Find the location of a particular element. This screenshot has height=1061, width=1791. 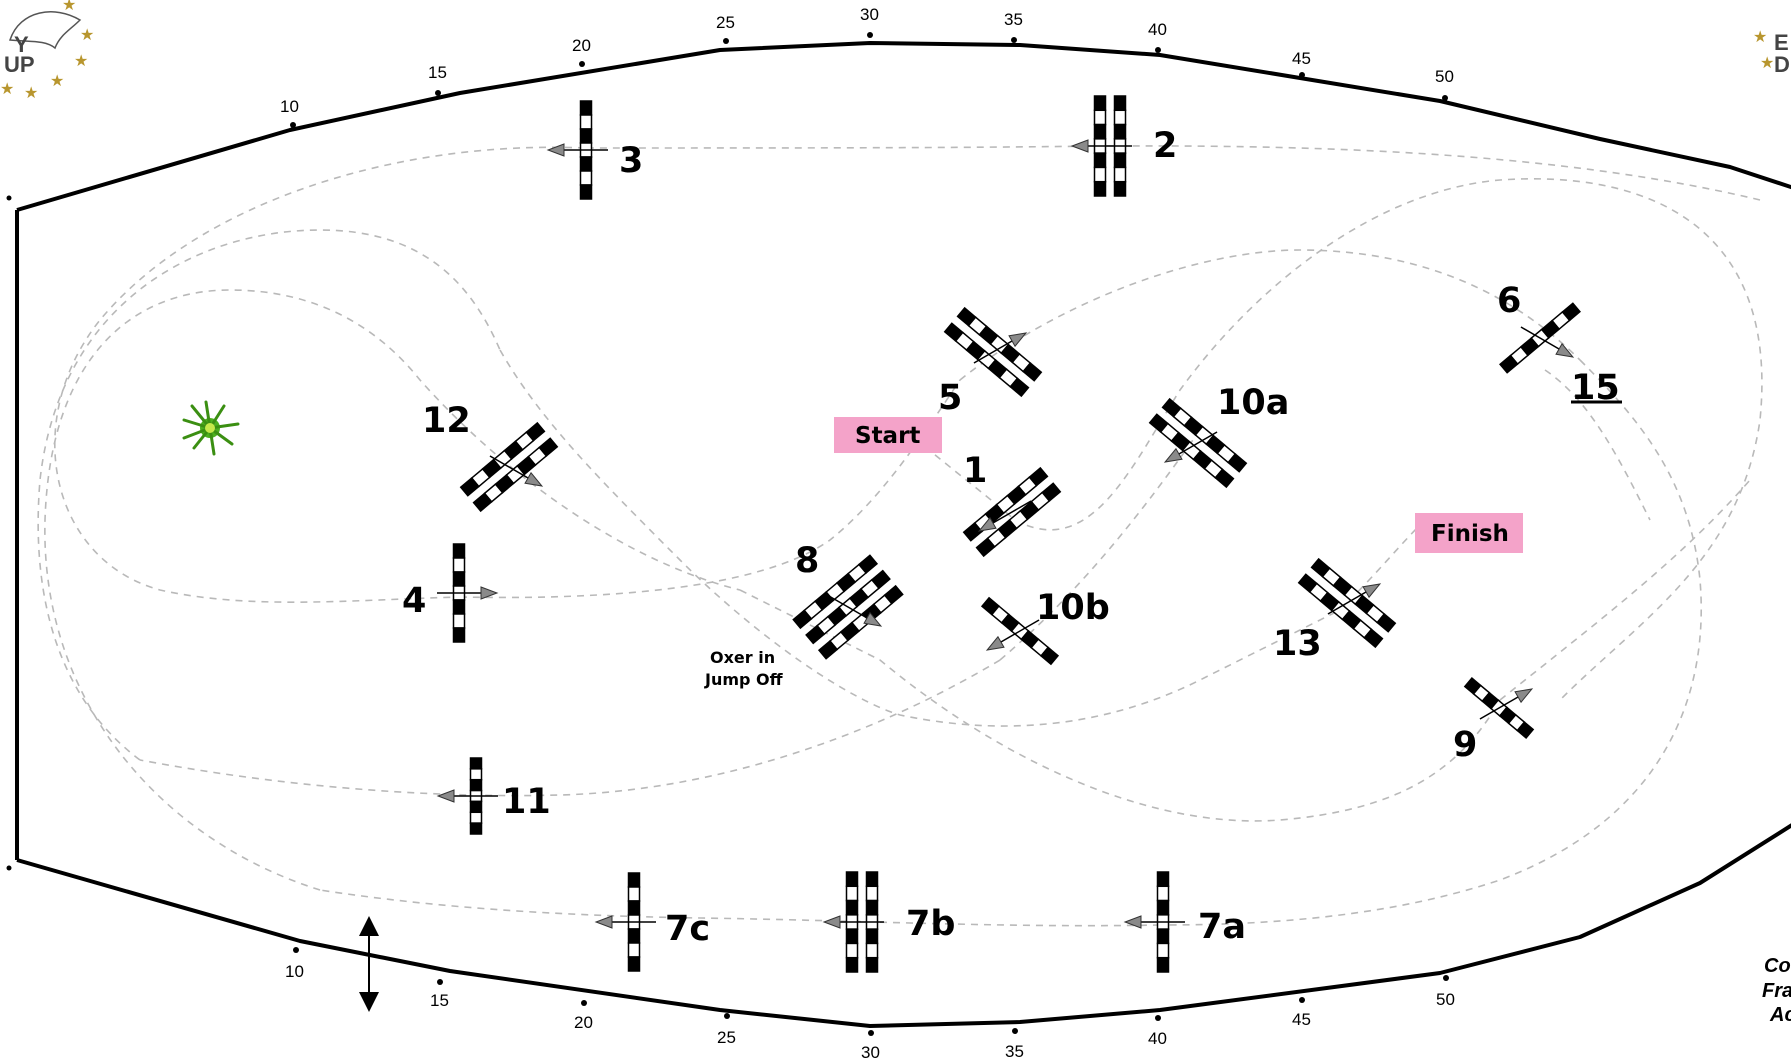

fence-label-7b: 7b is located at coordinates (930, 924).